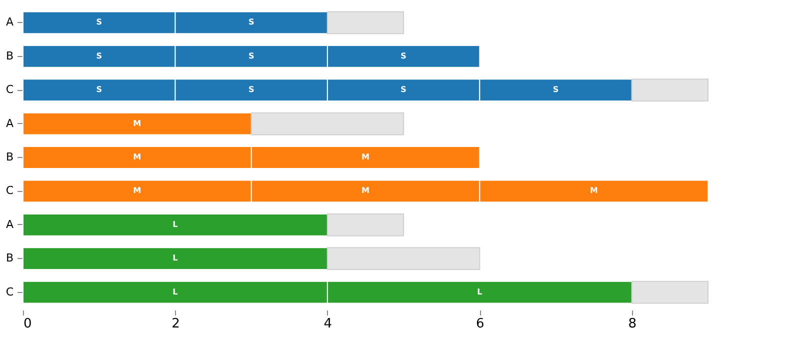  What do you see at coordinates (328, 324) in the screenshot?
I see `x-tick-label: 4` at bounding box center [328, 324].